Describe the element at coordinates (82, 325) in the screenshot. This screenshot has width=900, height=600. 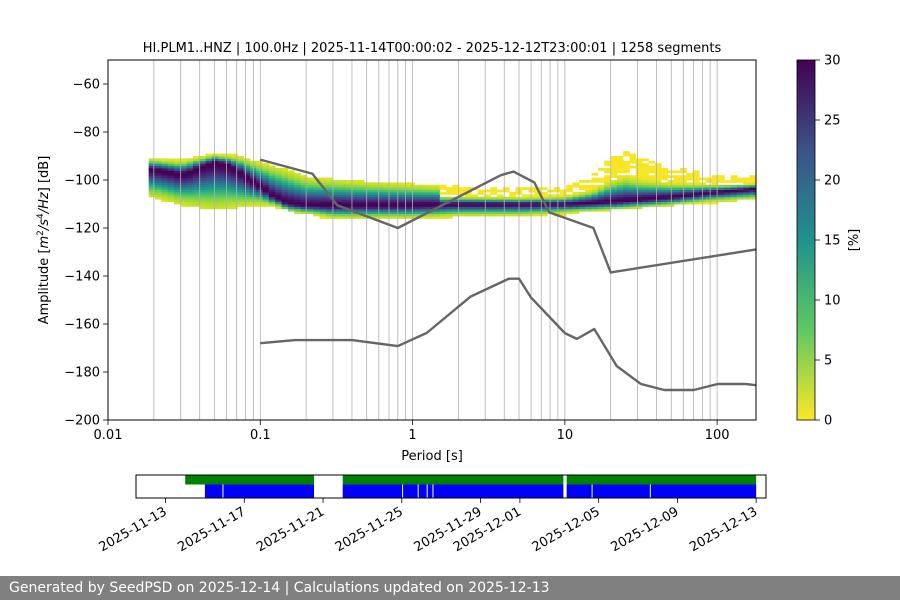
I see `y-tick-label: −160` at that location.